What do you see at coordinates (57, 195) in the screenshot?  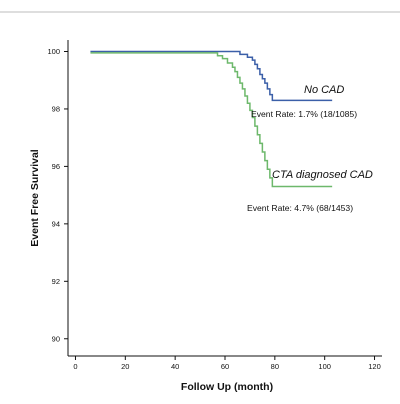 I see `y-ticks: 90 92 94 96 98 100` at bounding box center [57, 195].